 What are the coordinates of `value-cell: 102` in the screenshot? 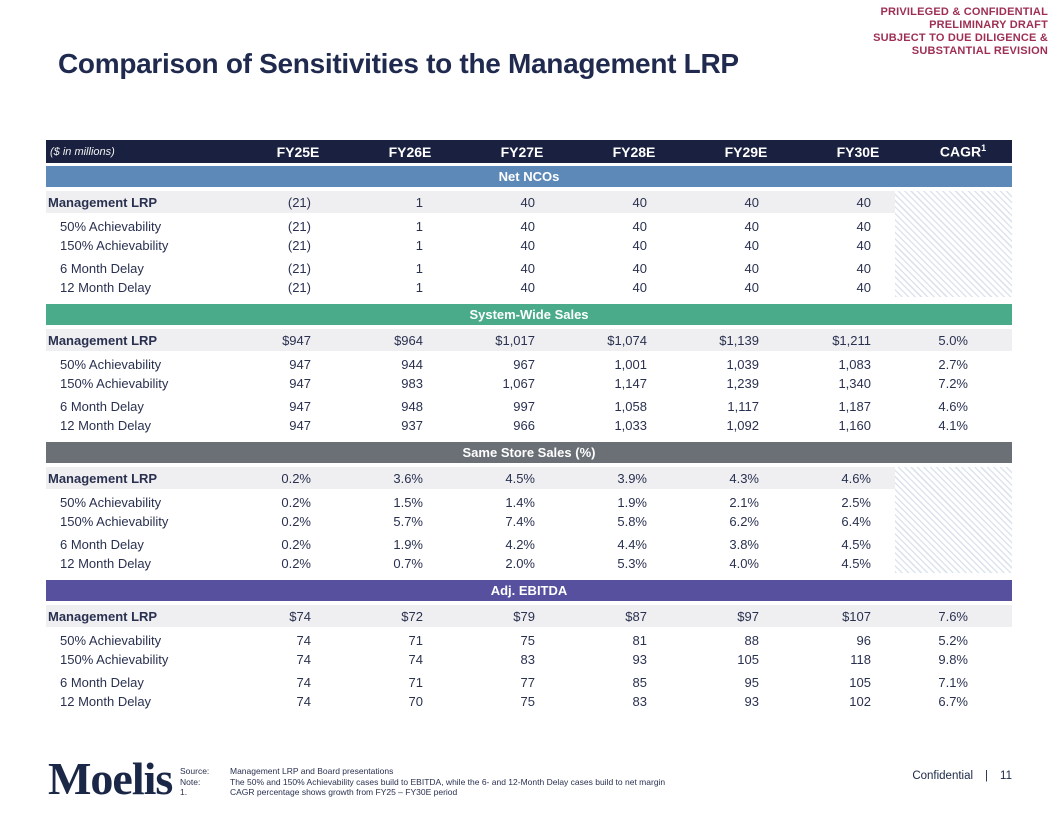 It's located at (860, 701).